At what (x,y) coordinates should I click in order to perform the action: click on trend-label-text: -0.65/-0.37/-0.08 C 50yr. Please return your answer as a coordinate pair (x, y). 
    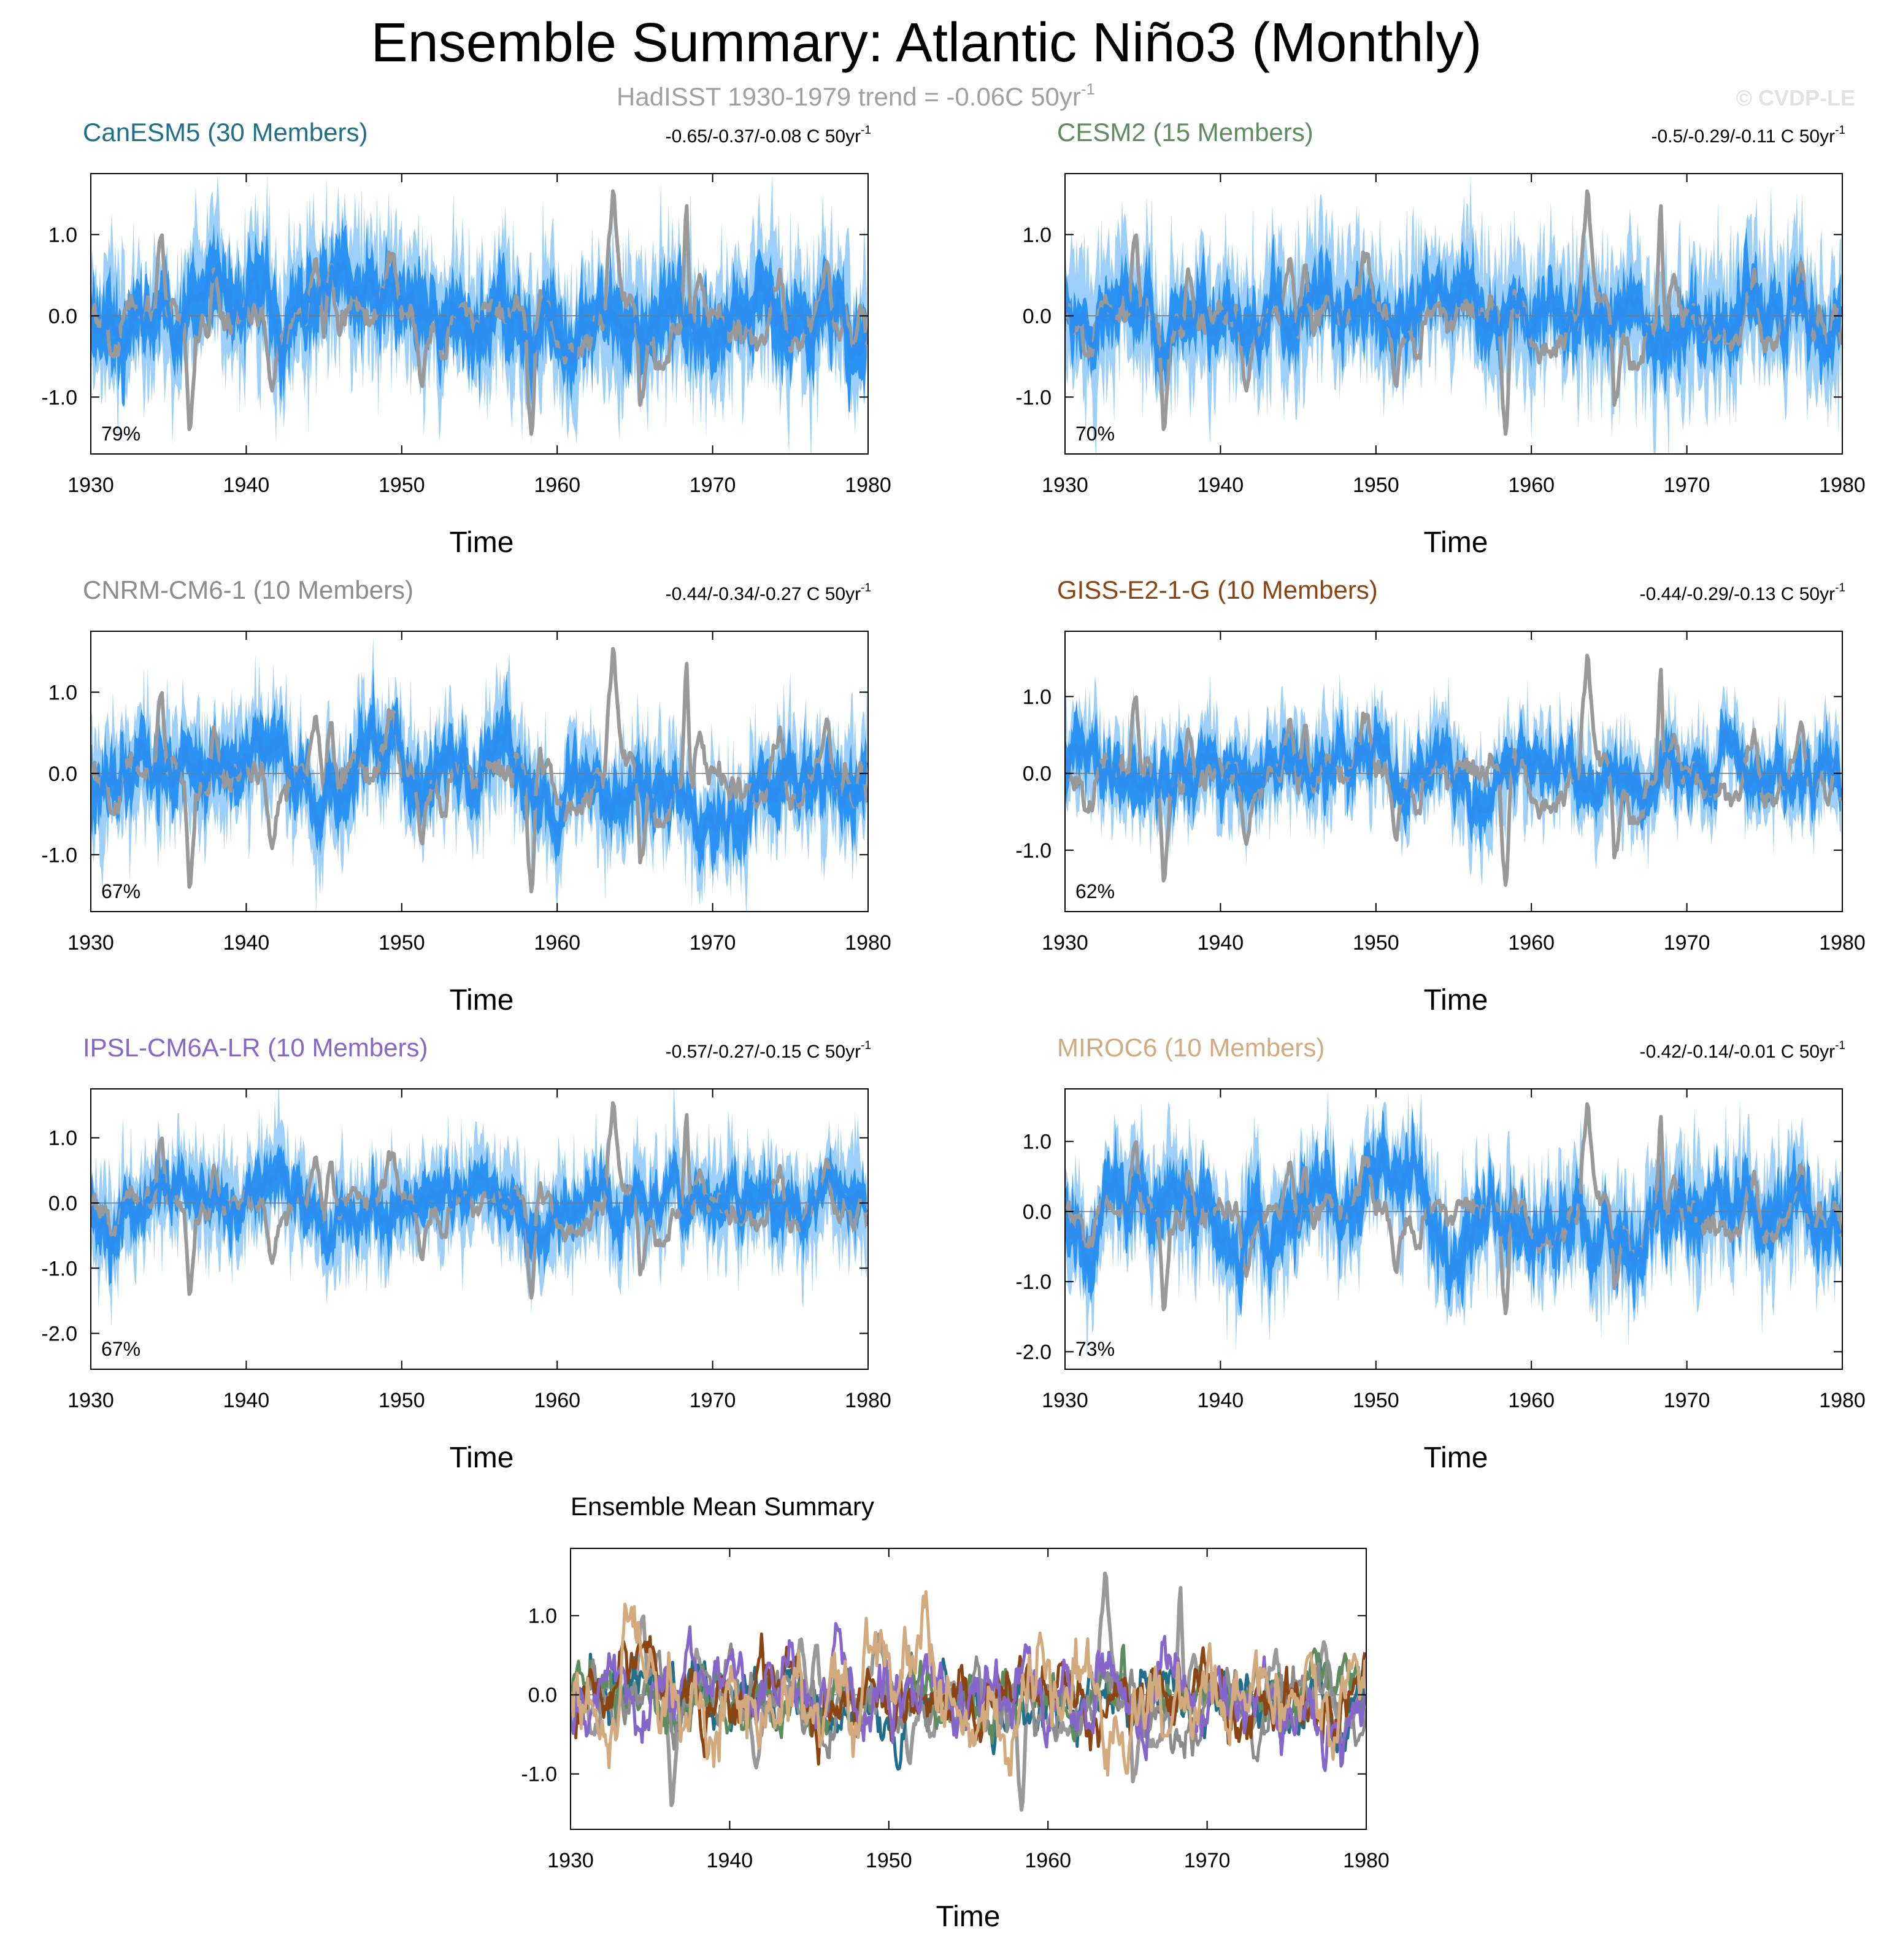
    Looking at the image, I should click on (763, 136).